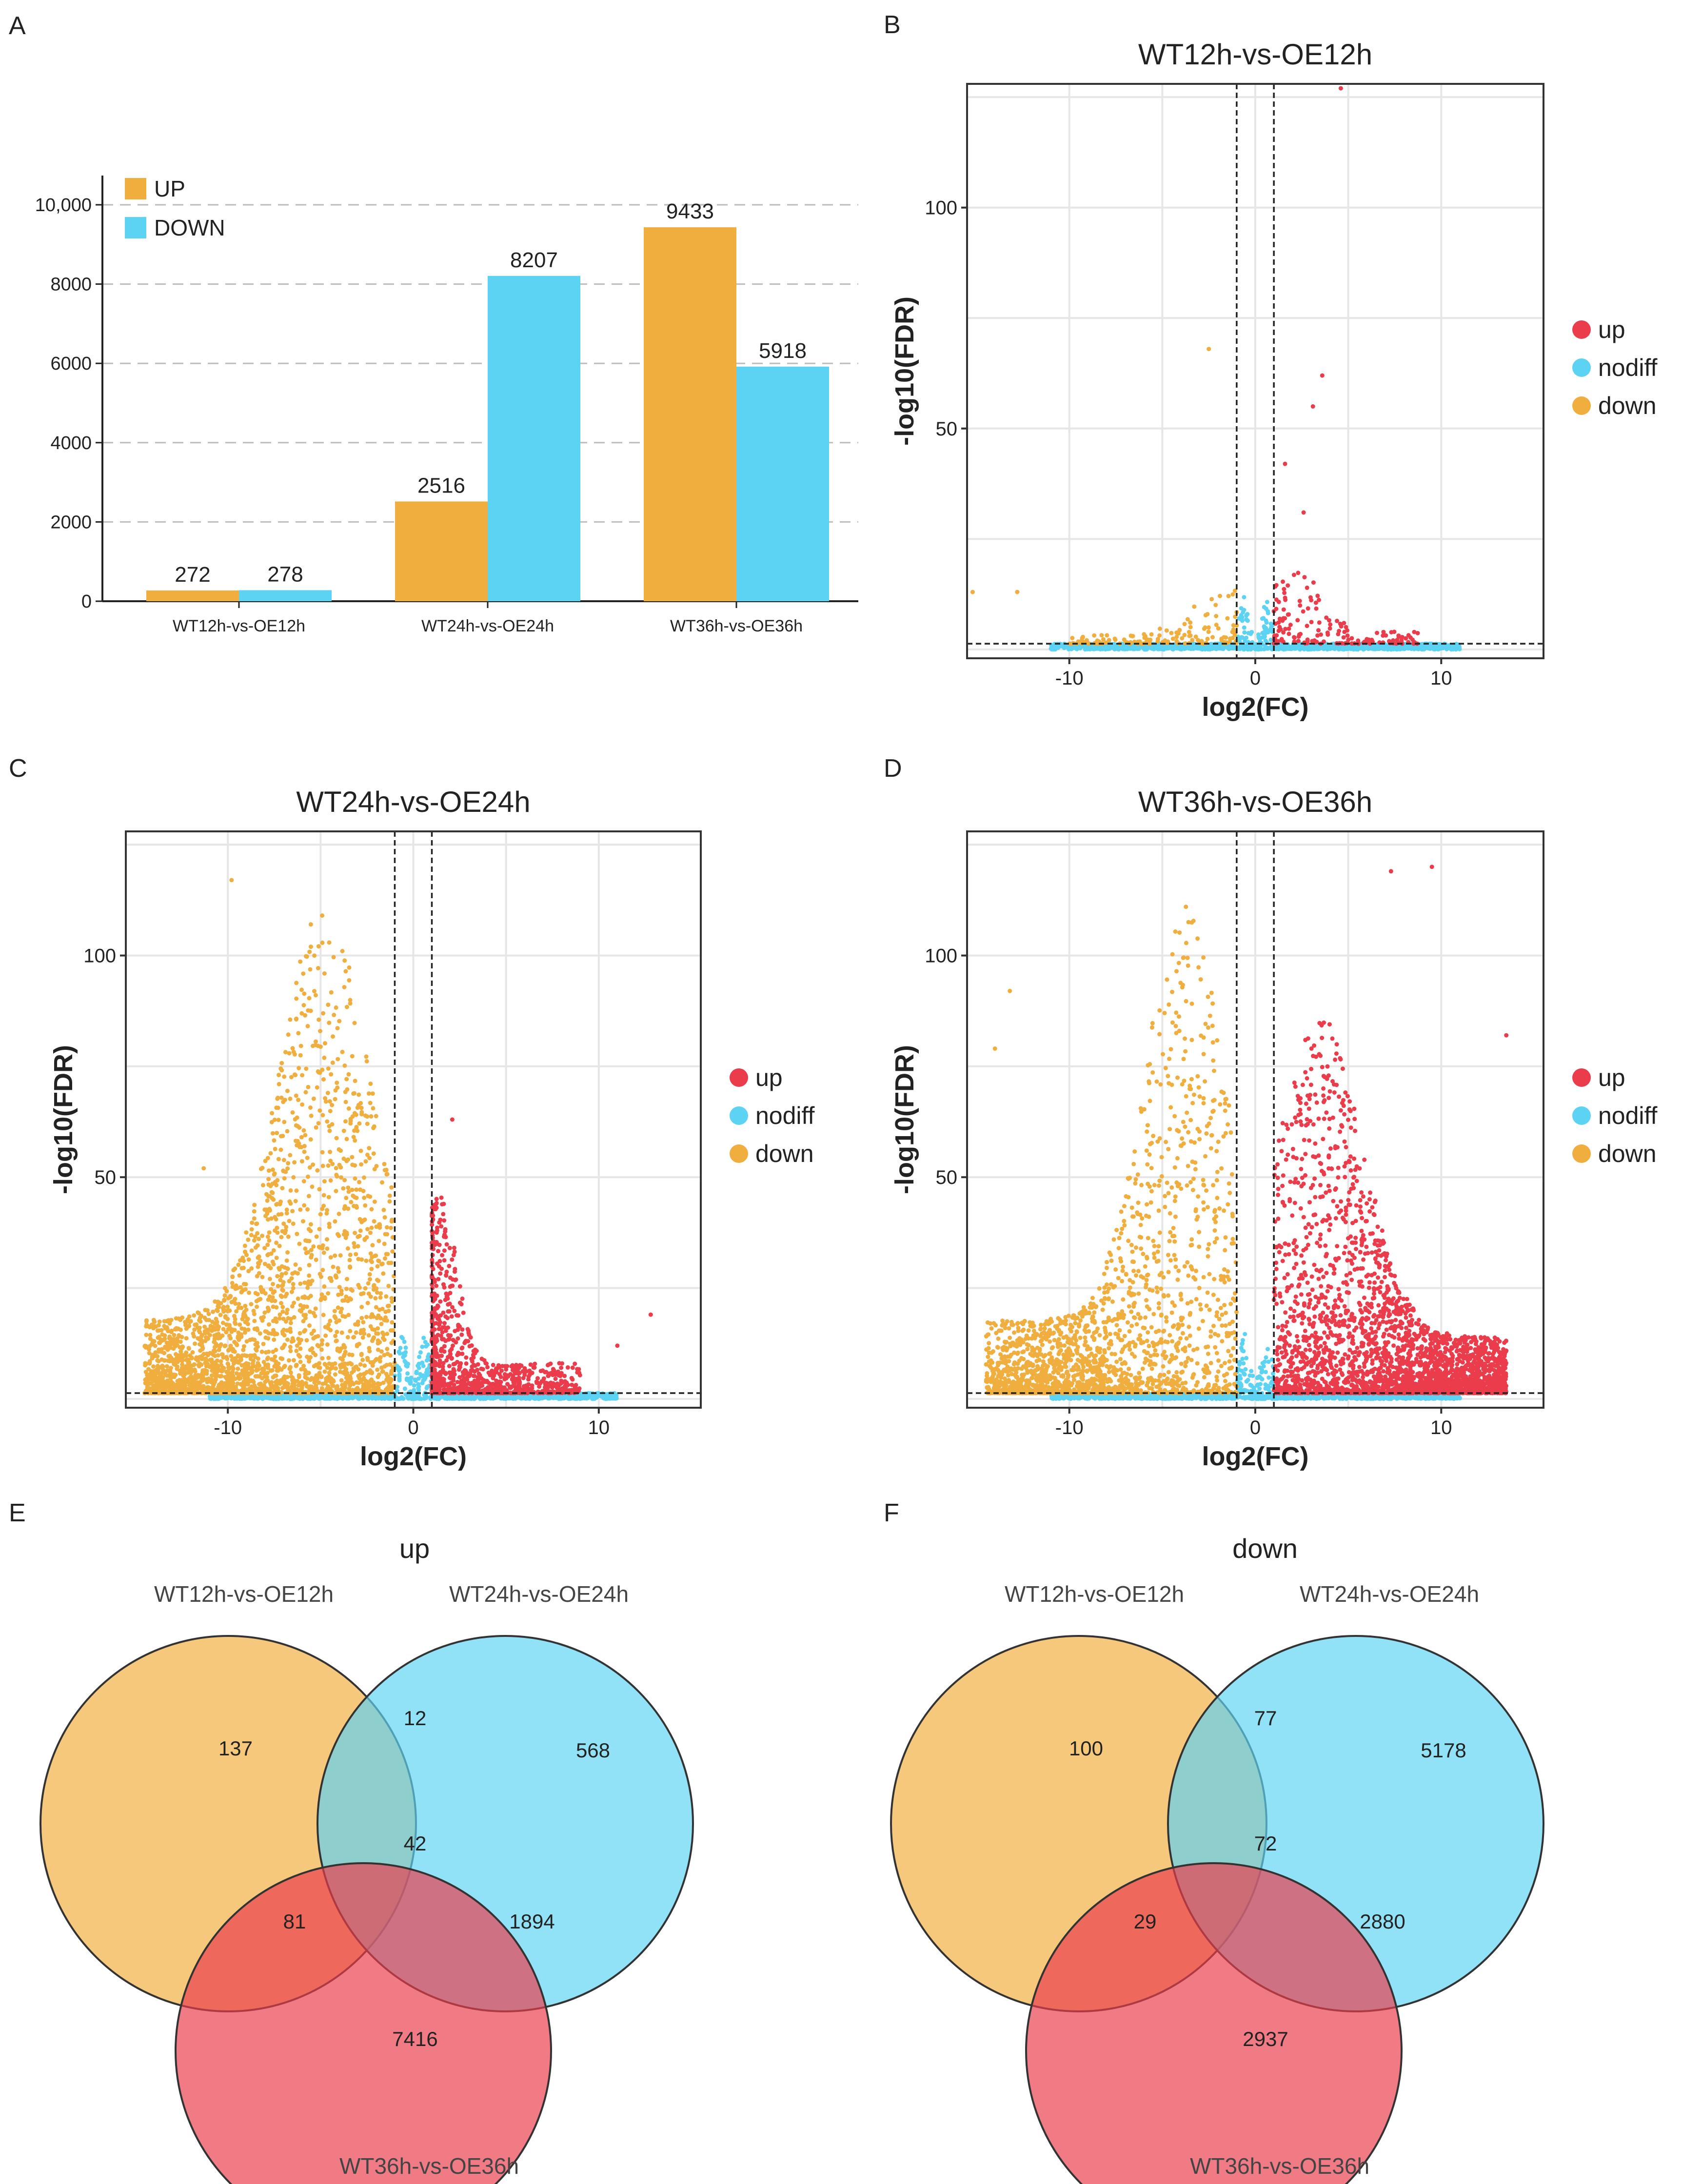 The width and height of the screenshot is (1682, 2184). Describe the element at coordinates (1628, 367) in the screenshot. I see `legend-label: nodiff` at that location.